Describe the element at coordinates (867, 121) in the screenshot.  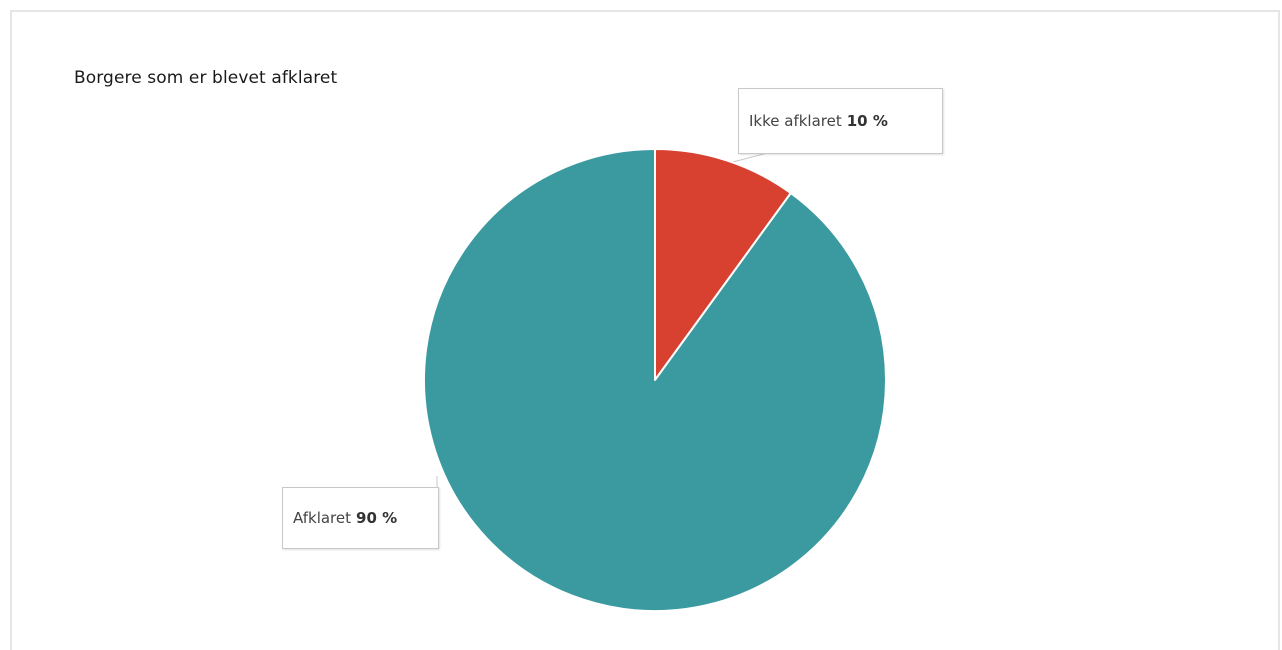
I see `callout-value: 10 %` at that location.